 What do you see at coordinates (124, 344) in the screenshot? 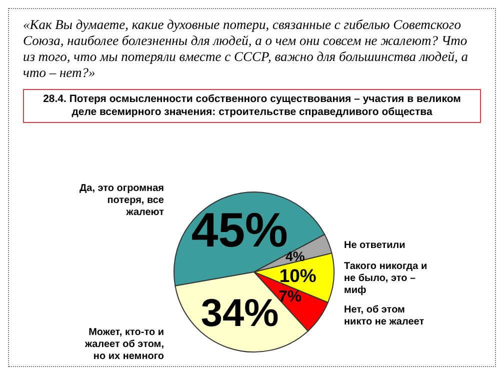
I see `slice-label: Может, кто-то и жалеет об этом, но их немного` at bounding box center [124, 344].